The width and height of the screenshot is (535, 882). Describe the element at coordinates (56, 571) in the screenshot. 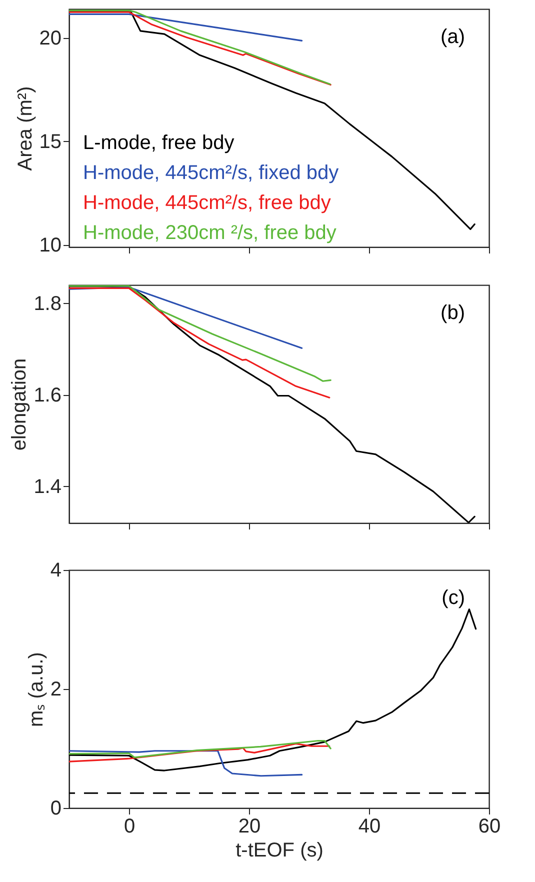

I see `y-tick-label: 4` at that location.